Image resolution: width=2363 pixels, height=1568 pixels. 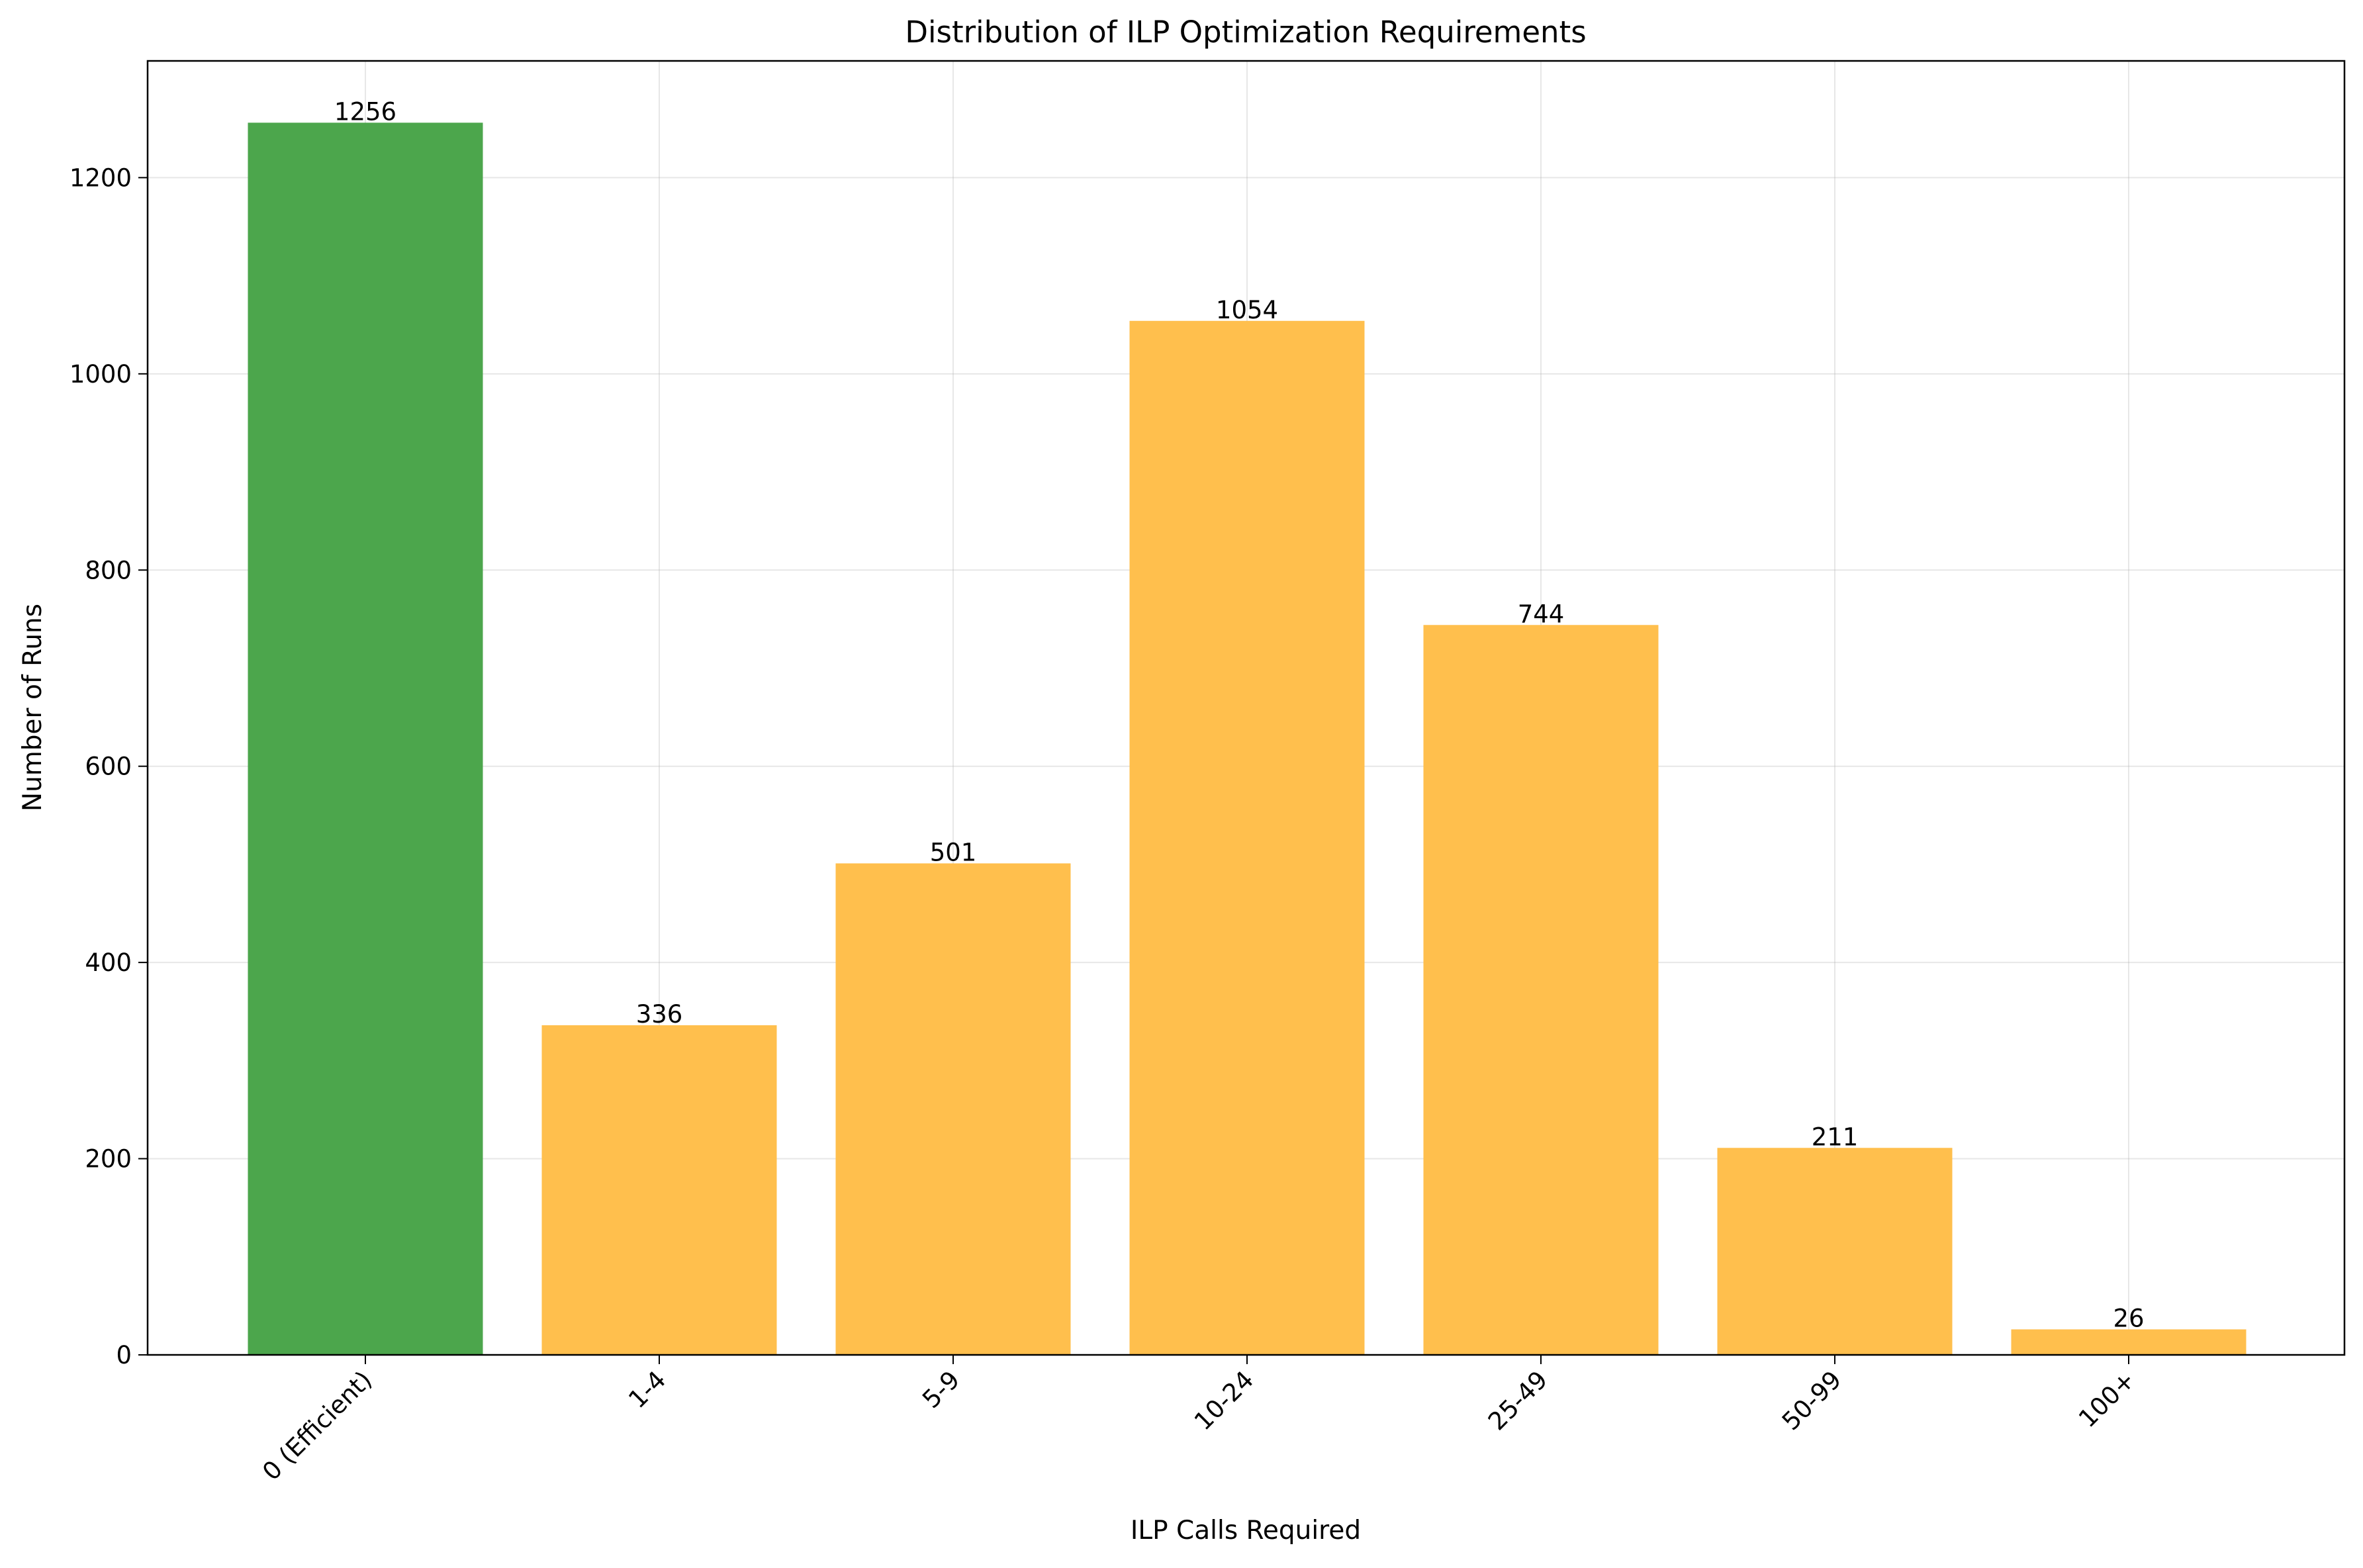 I want to click on bar-value-label: 336, so click(x=659, y=1014).